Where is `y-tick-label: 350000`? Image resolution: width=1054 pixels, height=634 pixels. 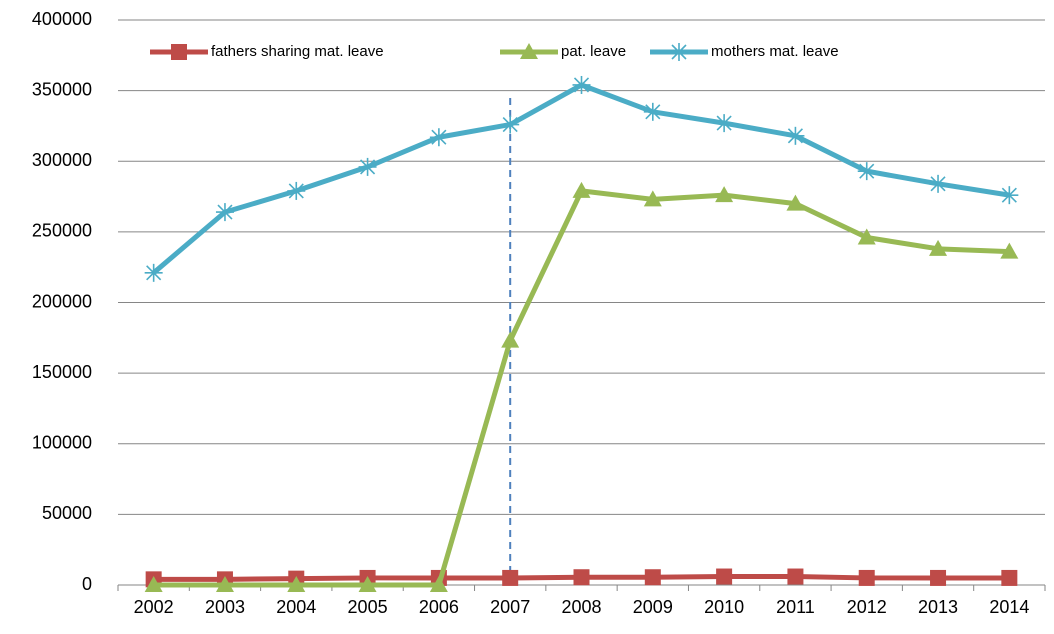
y-tick-label: 350000 is located at coordinates (62, 89).